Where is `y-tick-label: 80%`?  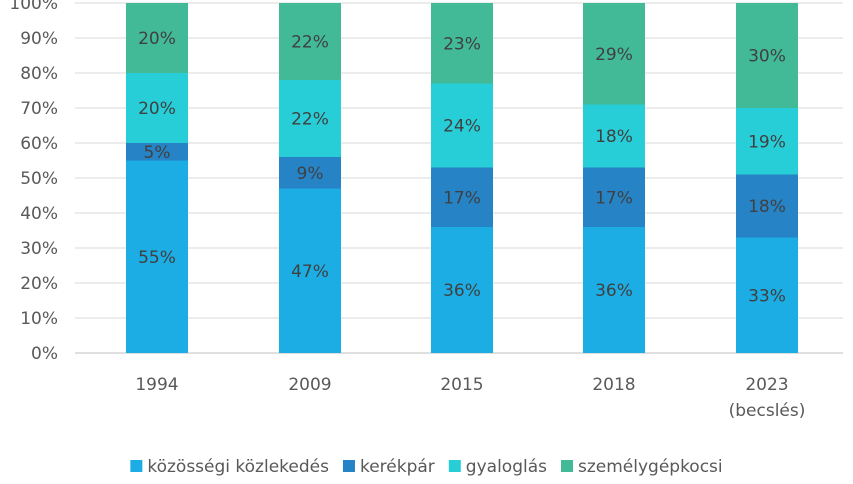 y-tick-label: 80% is located at coordinates (39, 74).